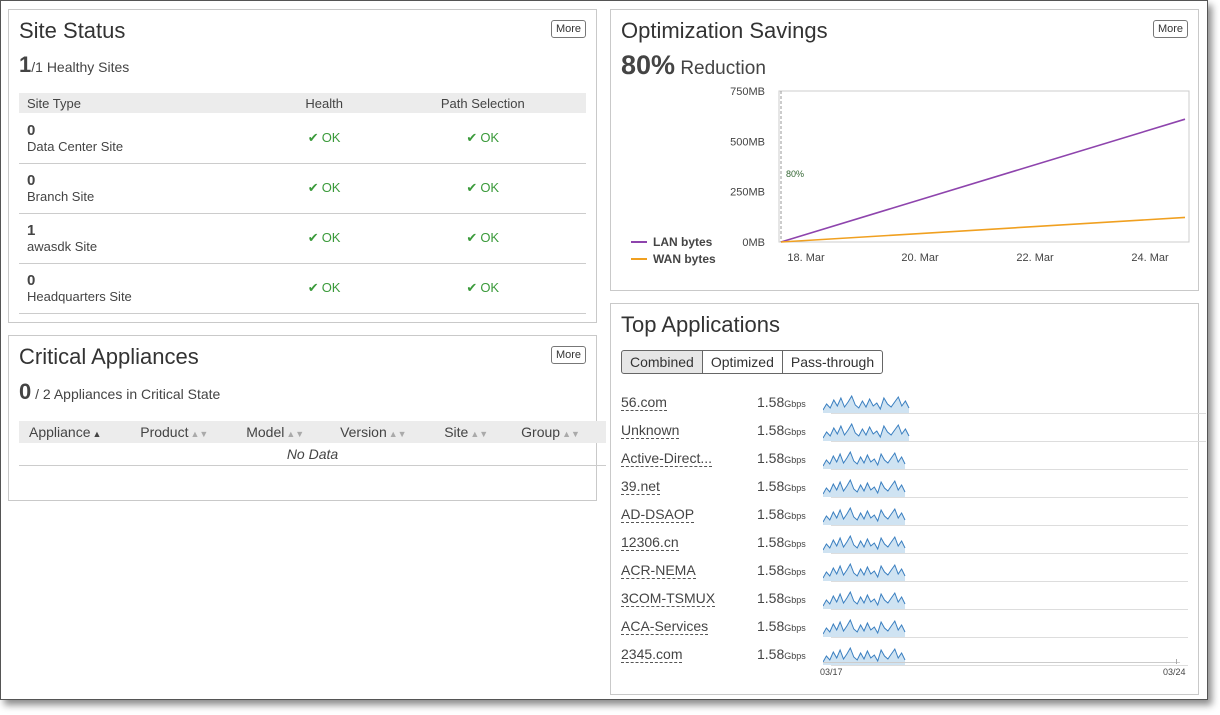  Describe the element at coordinates (652, 654) in the screenshot. I see `app-name-link: 2345.com` at that location.